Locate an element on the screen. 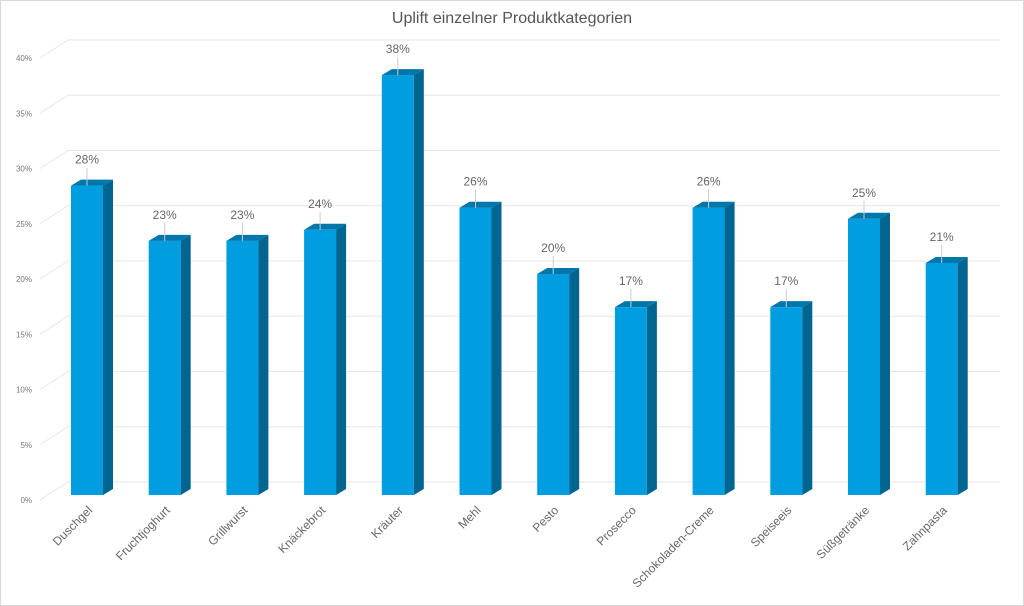 Image resolution: width=1024 pixels, height=606 pixels. y-tick-label: 20% is located at coordinates (24, 279).